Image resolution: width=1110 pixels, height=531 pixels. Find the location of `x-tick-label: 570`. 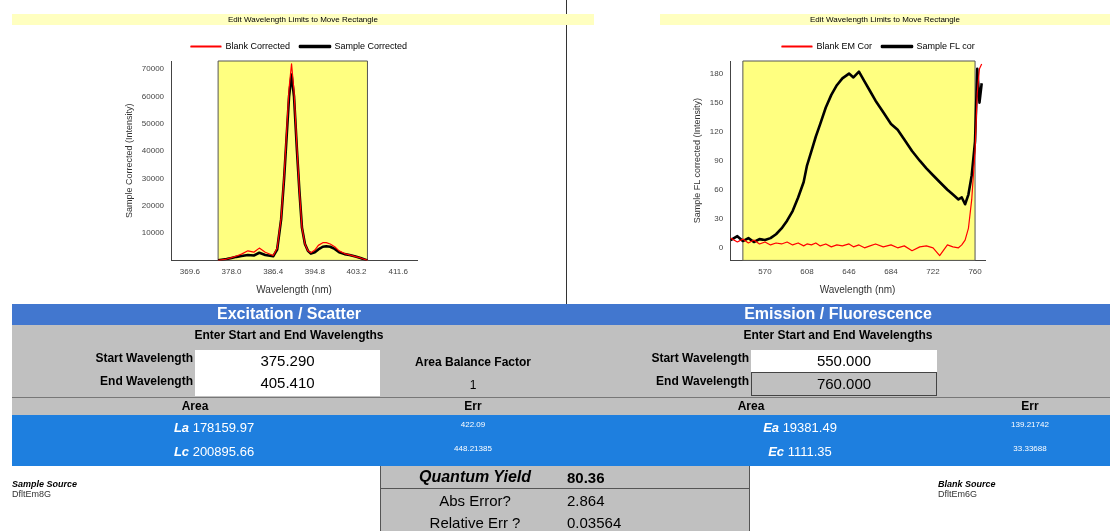

x-tick-label: 570 is located at coordinates (765, 272).